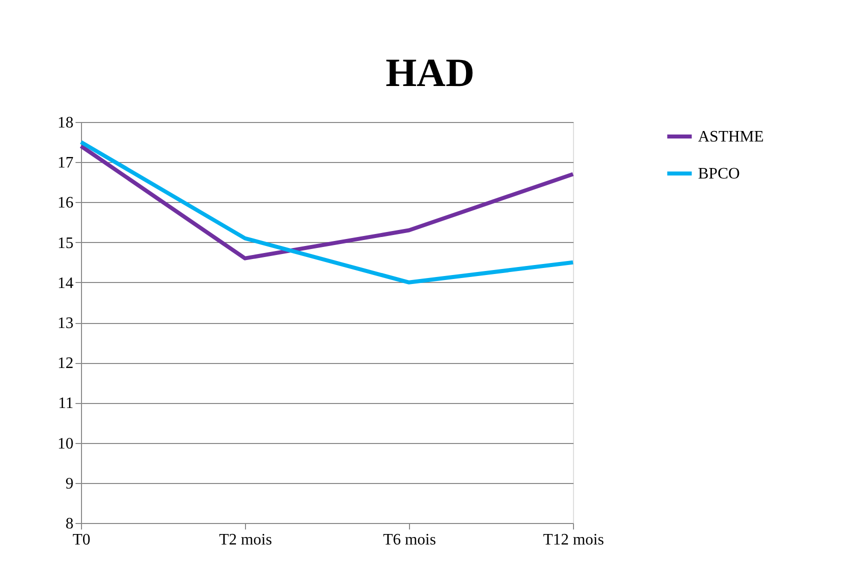 The width and height of the screenshot is (845, 581). What do you see at coordinates (70, 483) in the screenshot?
I see `y-tick-label: 9` at bounding box center [70, 483].